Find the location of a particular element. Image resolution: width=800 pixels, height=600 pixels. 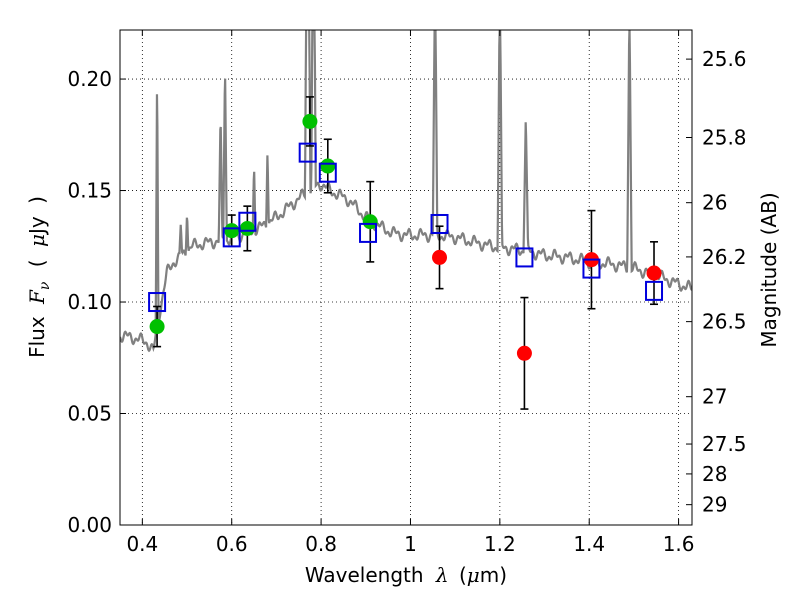

right-tick-label: 28 is located at coordinates (714, 474).